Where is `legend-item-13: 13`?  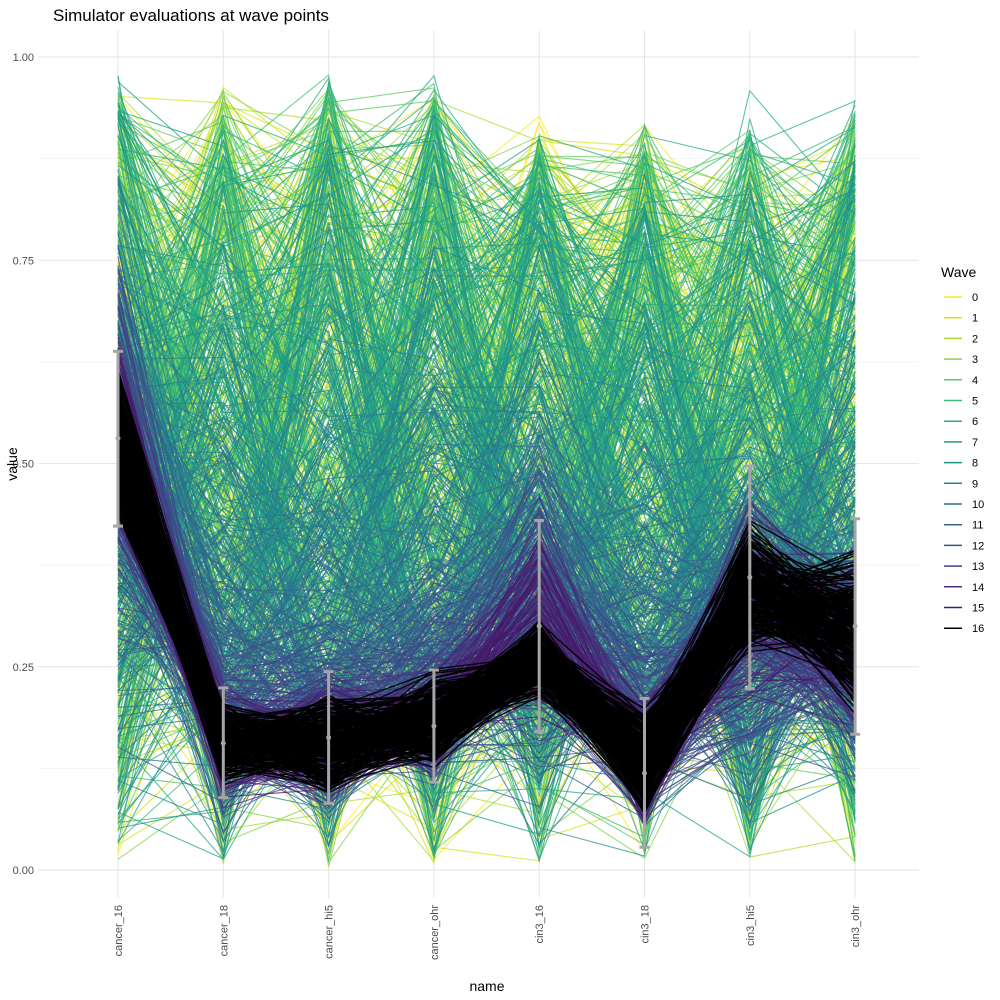 legend-item-13: 13 is located at coordinates (964, 567).